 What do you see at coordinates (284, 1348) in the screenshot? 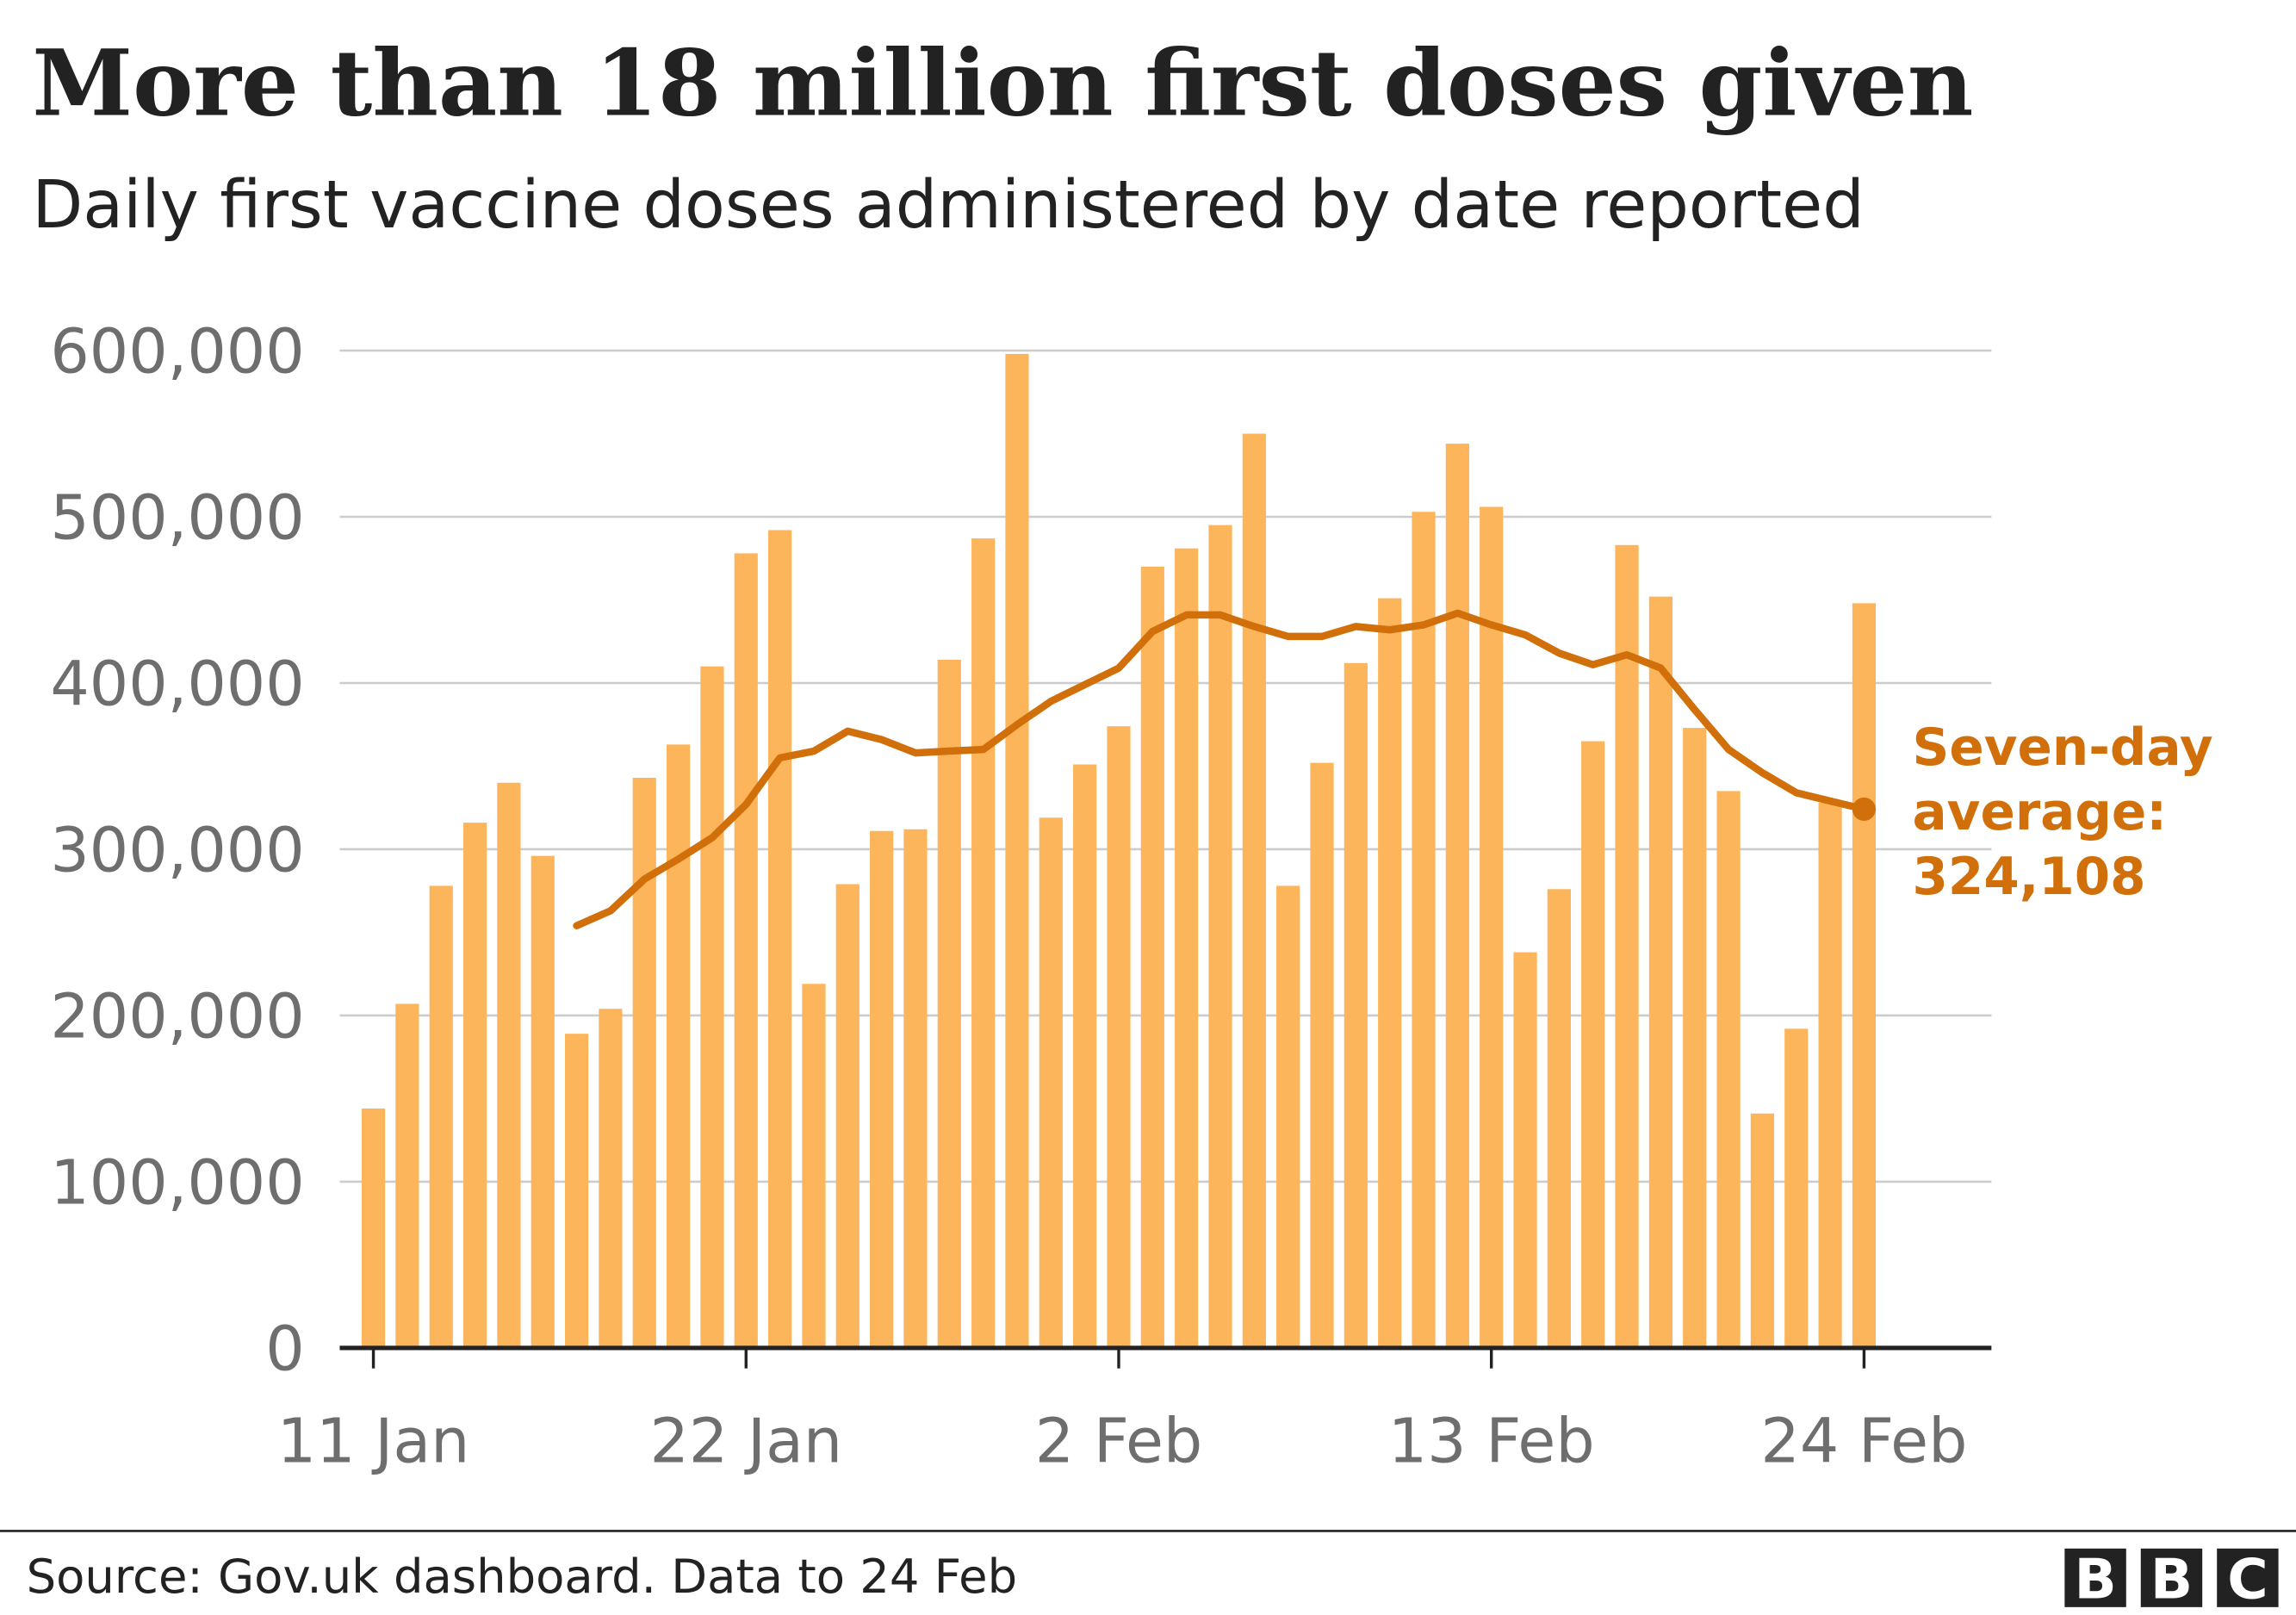
I see `y-tick-label: 0` at bounding box center [284, 1348].